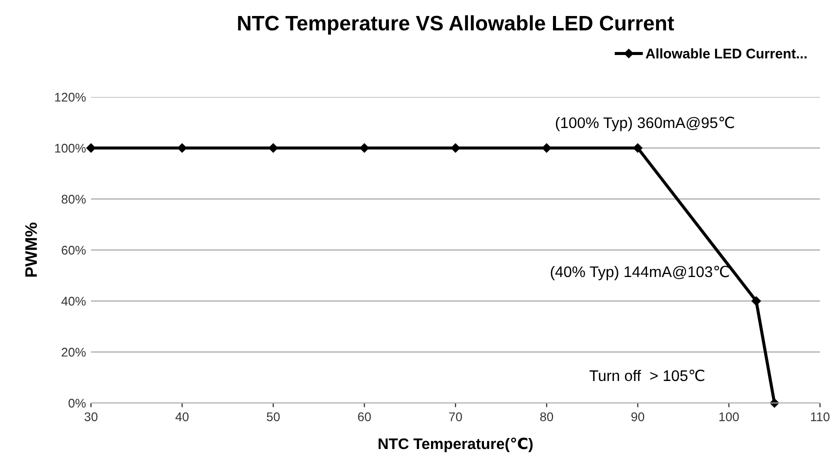 The width and height of the screenshot is (834, 475). What do you see at coordinates (364, 417) in the screenshot?
I see `x-tick-label: 60` at bounding box center [364, 417].